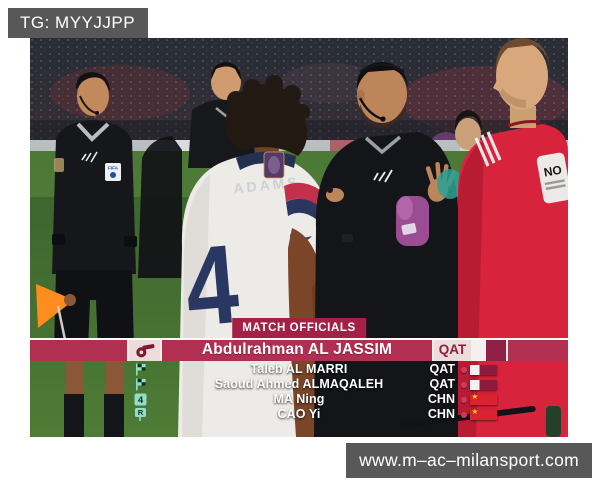  I want to click on referee-banner: Abdulrahman AL JASSIM QAT, so click(299, 349).